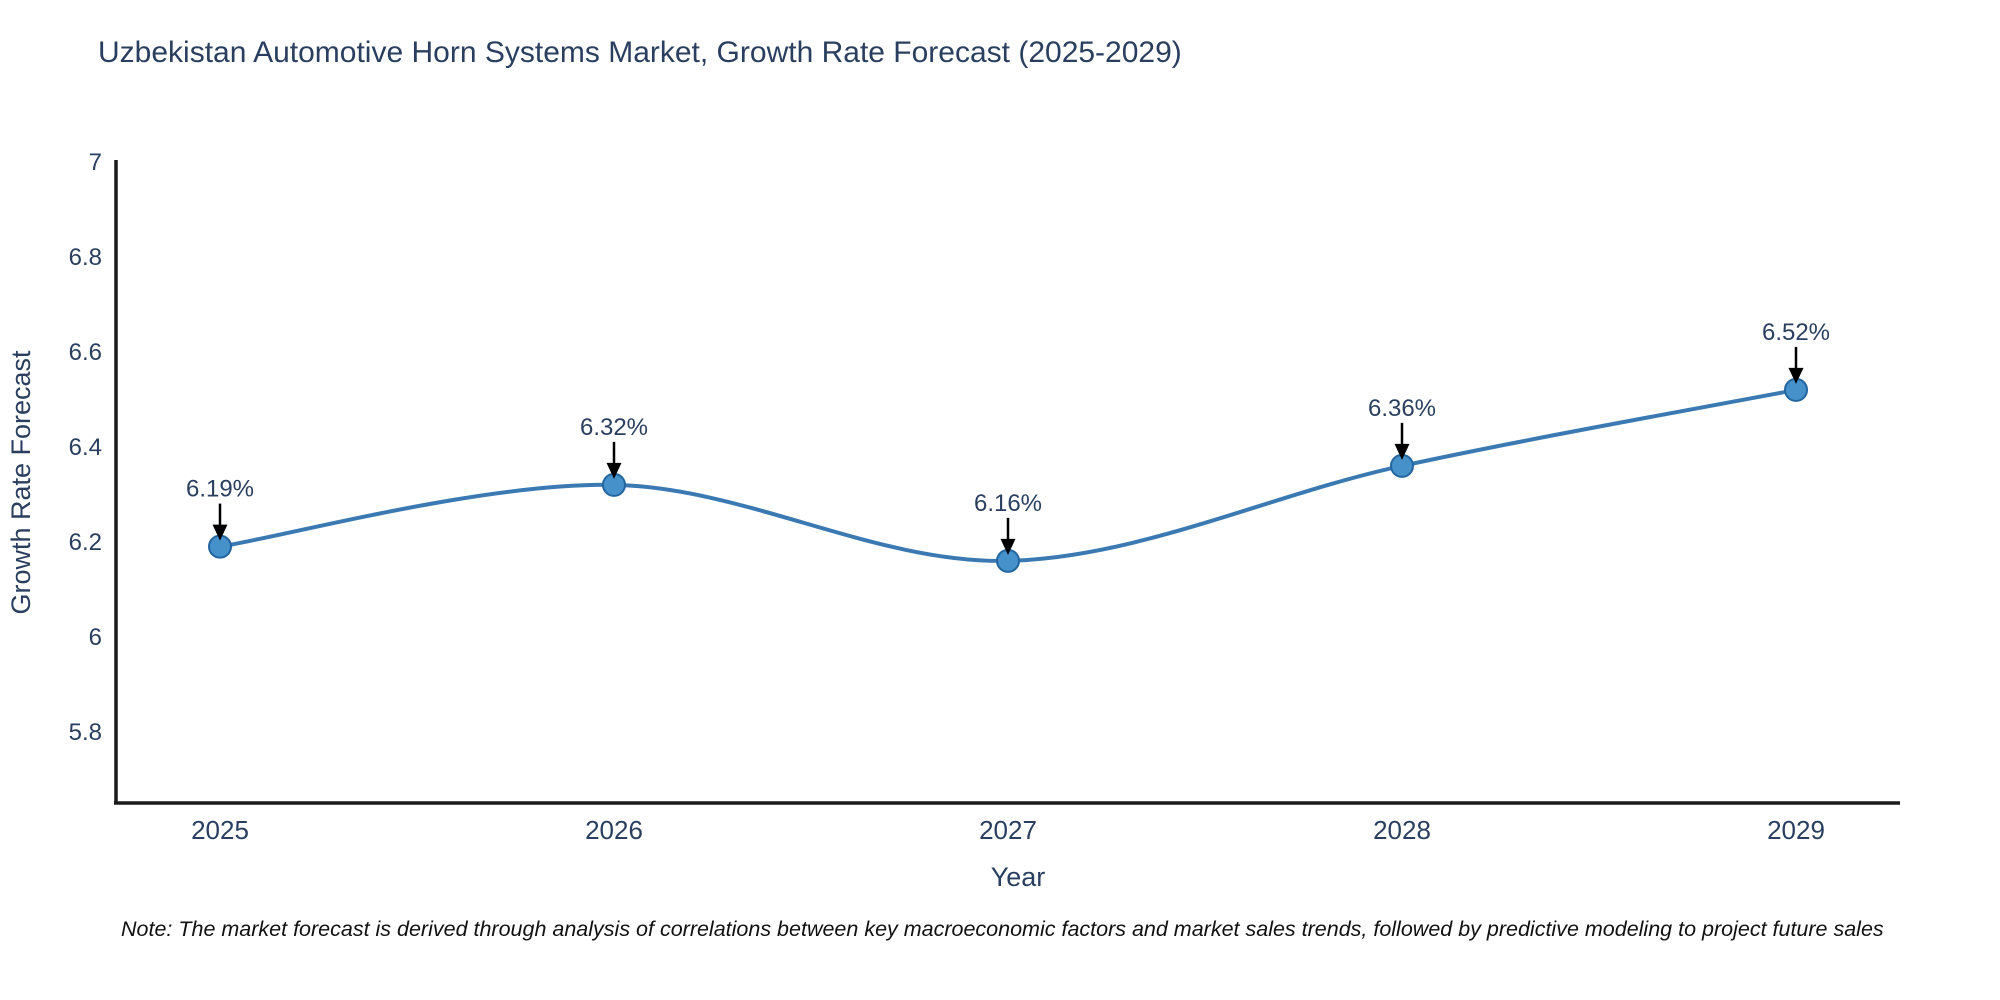  I want to click on y-tick-label: 6.6, so click(85, 352).